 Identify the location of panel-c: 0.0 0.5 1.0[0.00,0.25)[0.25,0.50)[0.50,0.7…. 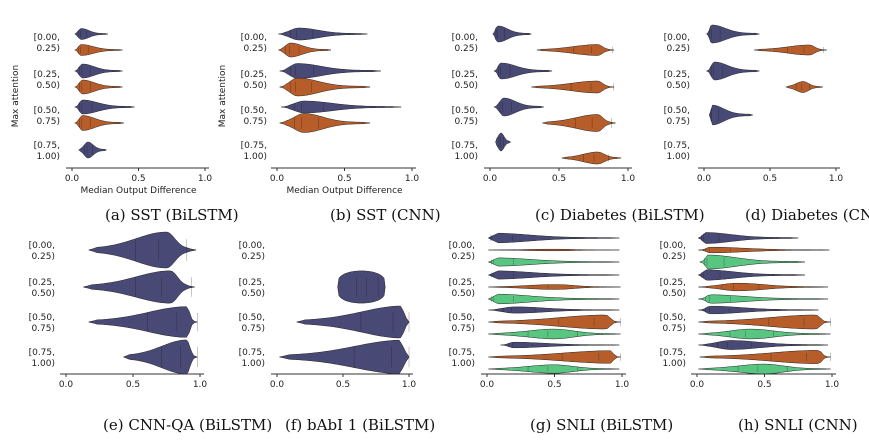
(578, 124).